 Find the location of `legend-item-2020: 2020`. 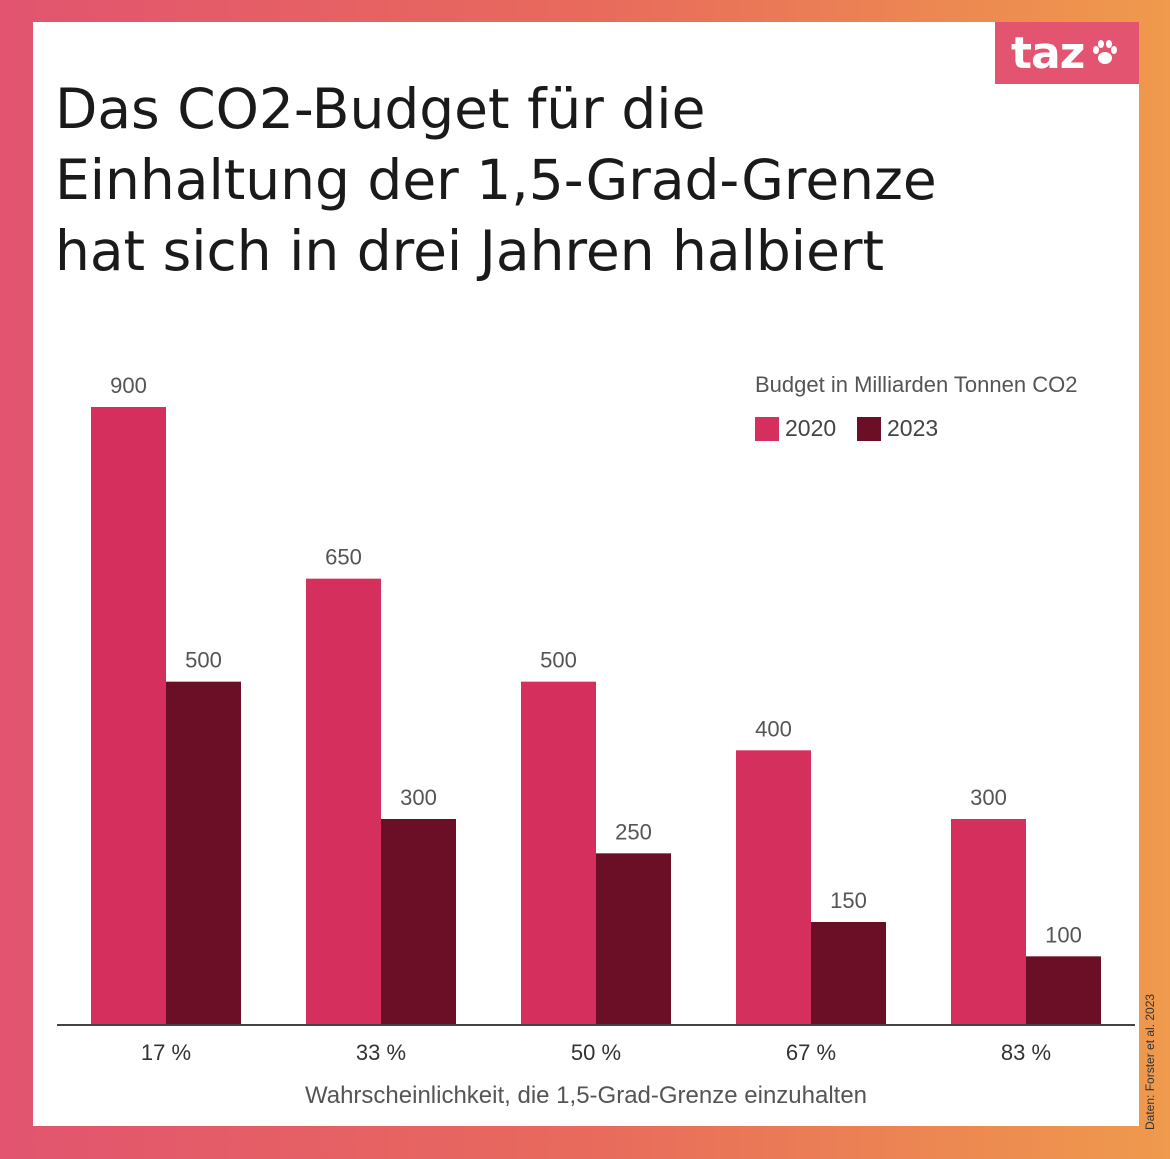

legend-item-2020: 2020 is located at coordinates (795, 428).